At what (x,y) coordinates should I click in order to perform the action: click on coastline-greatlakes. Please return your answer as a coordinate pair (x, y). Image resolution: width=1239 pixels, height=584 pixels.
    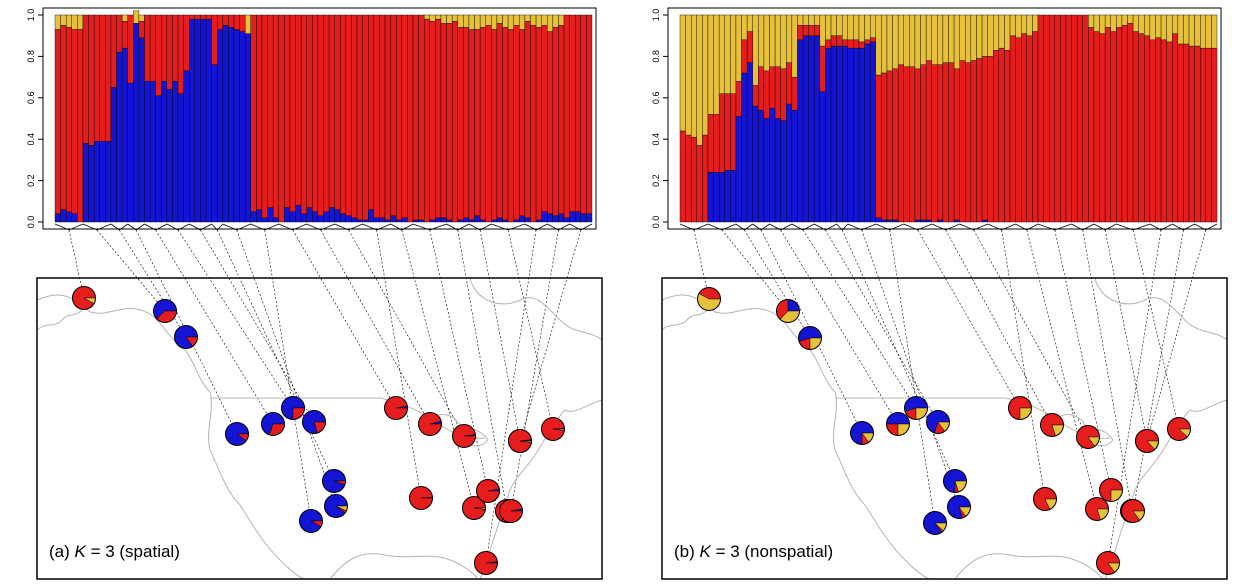
    Looking at the image, I should click on (459, 430).